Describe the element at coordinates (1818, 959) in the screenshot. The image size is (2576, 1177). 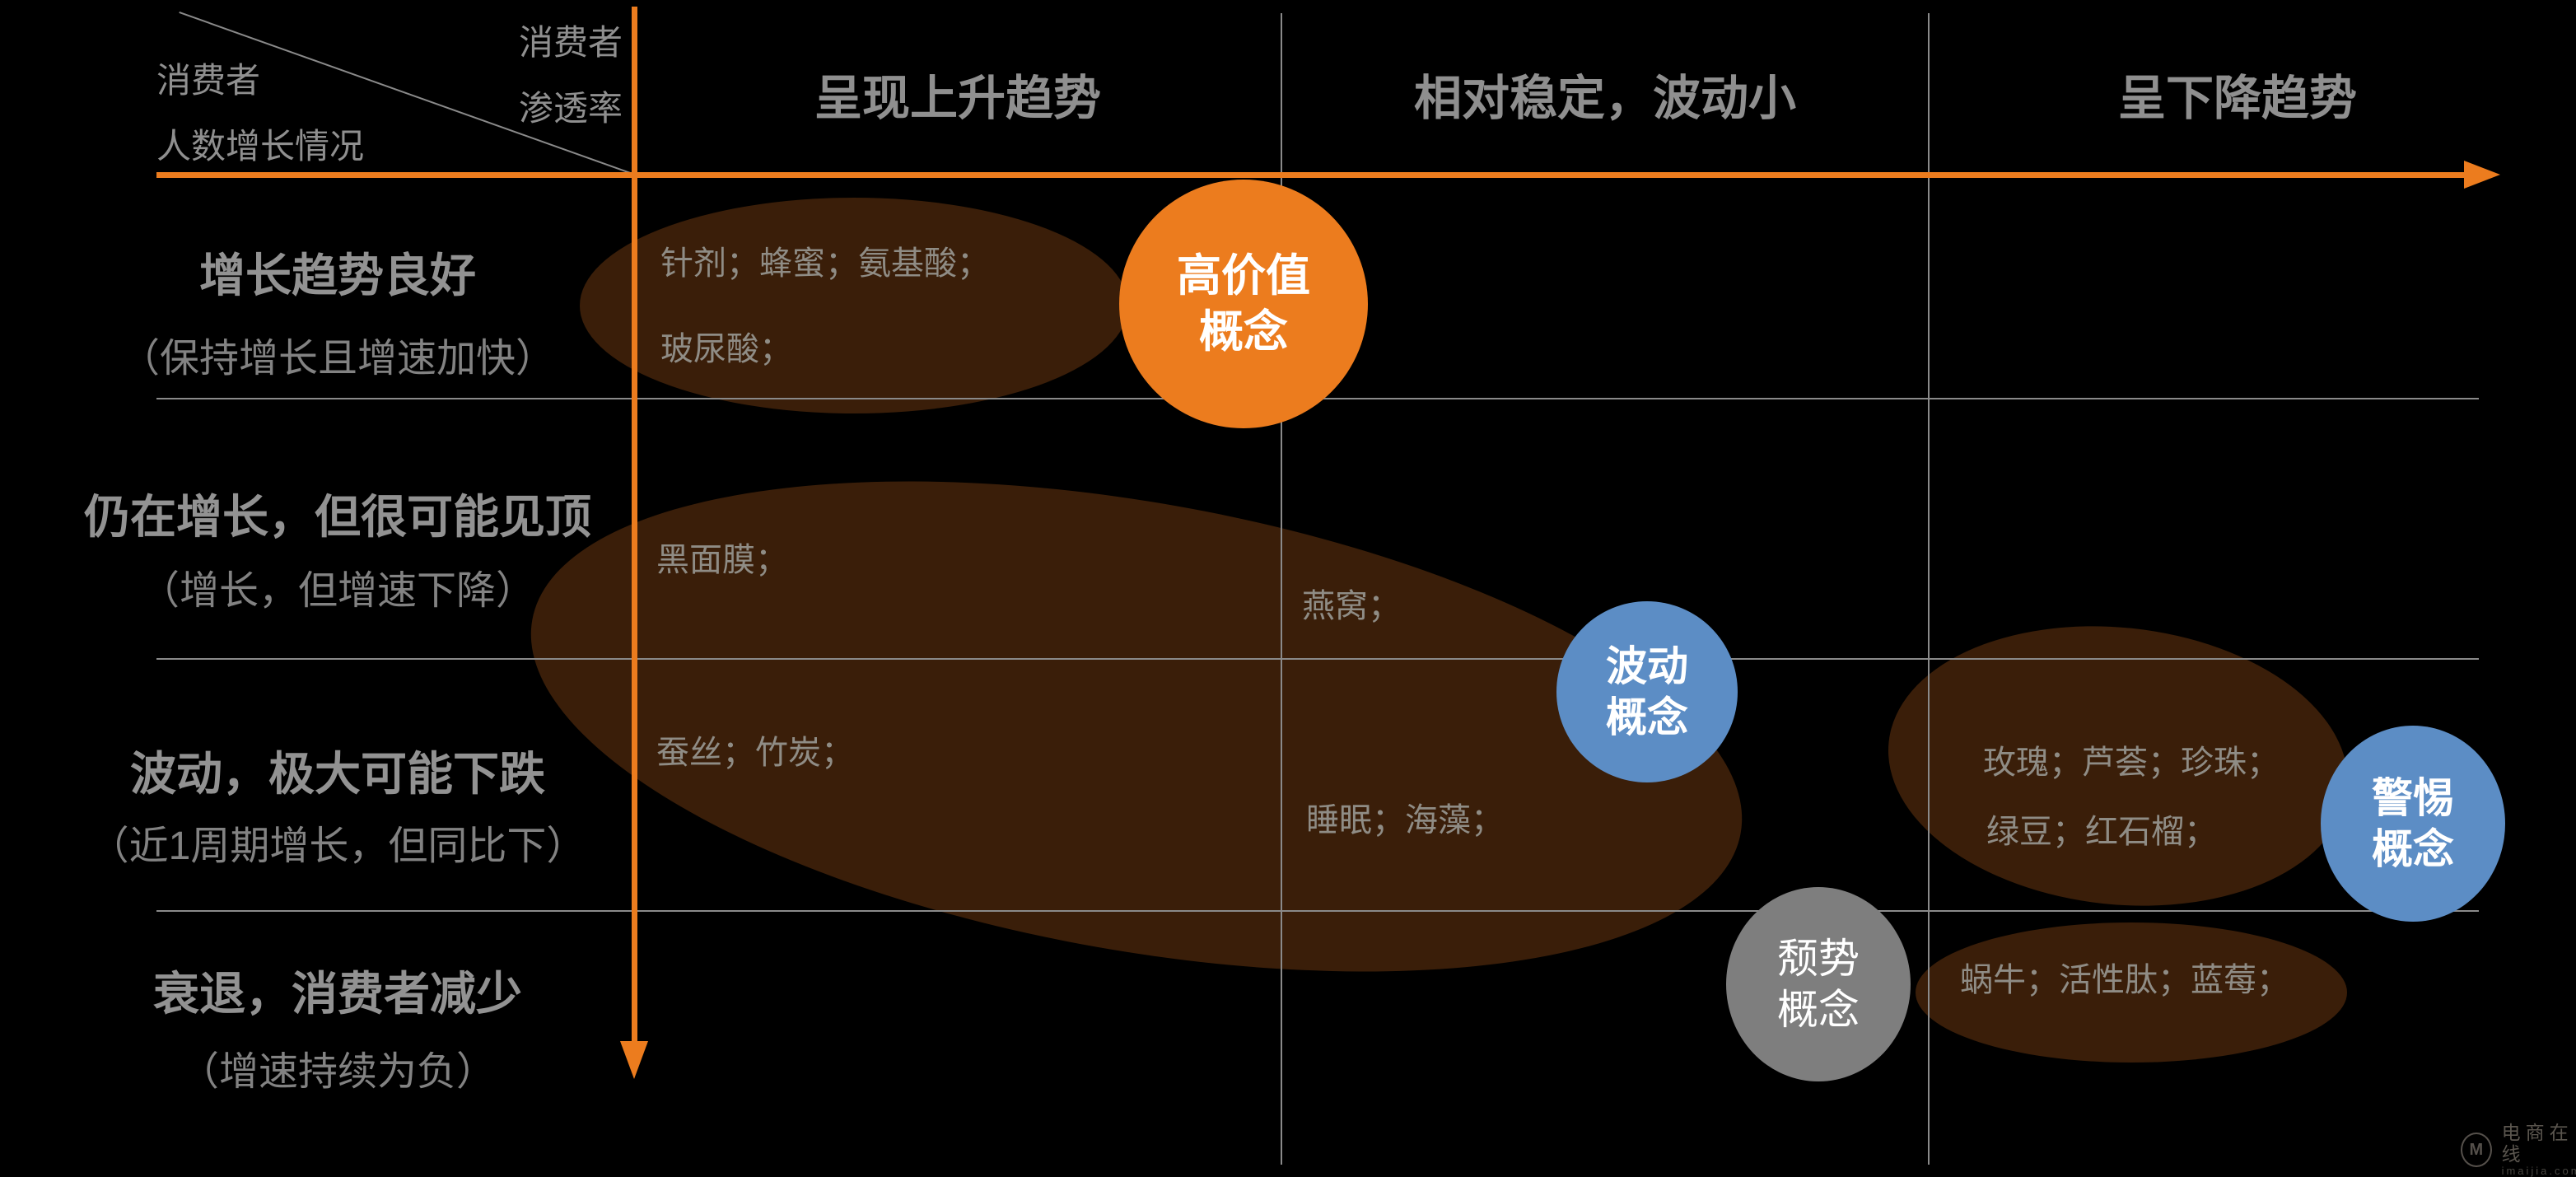
I see `bubble-decline-label-line1: 颓势` at that location.